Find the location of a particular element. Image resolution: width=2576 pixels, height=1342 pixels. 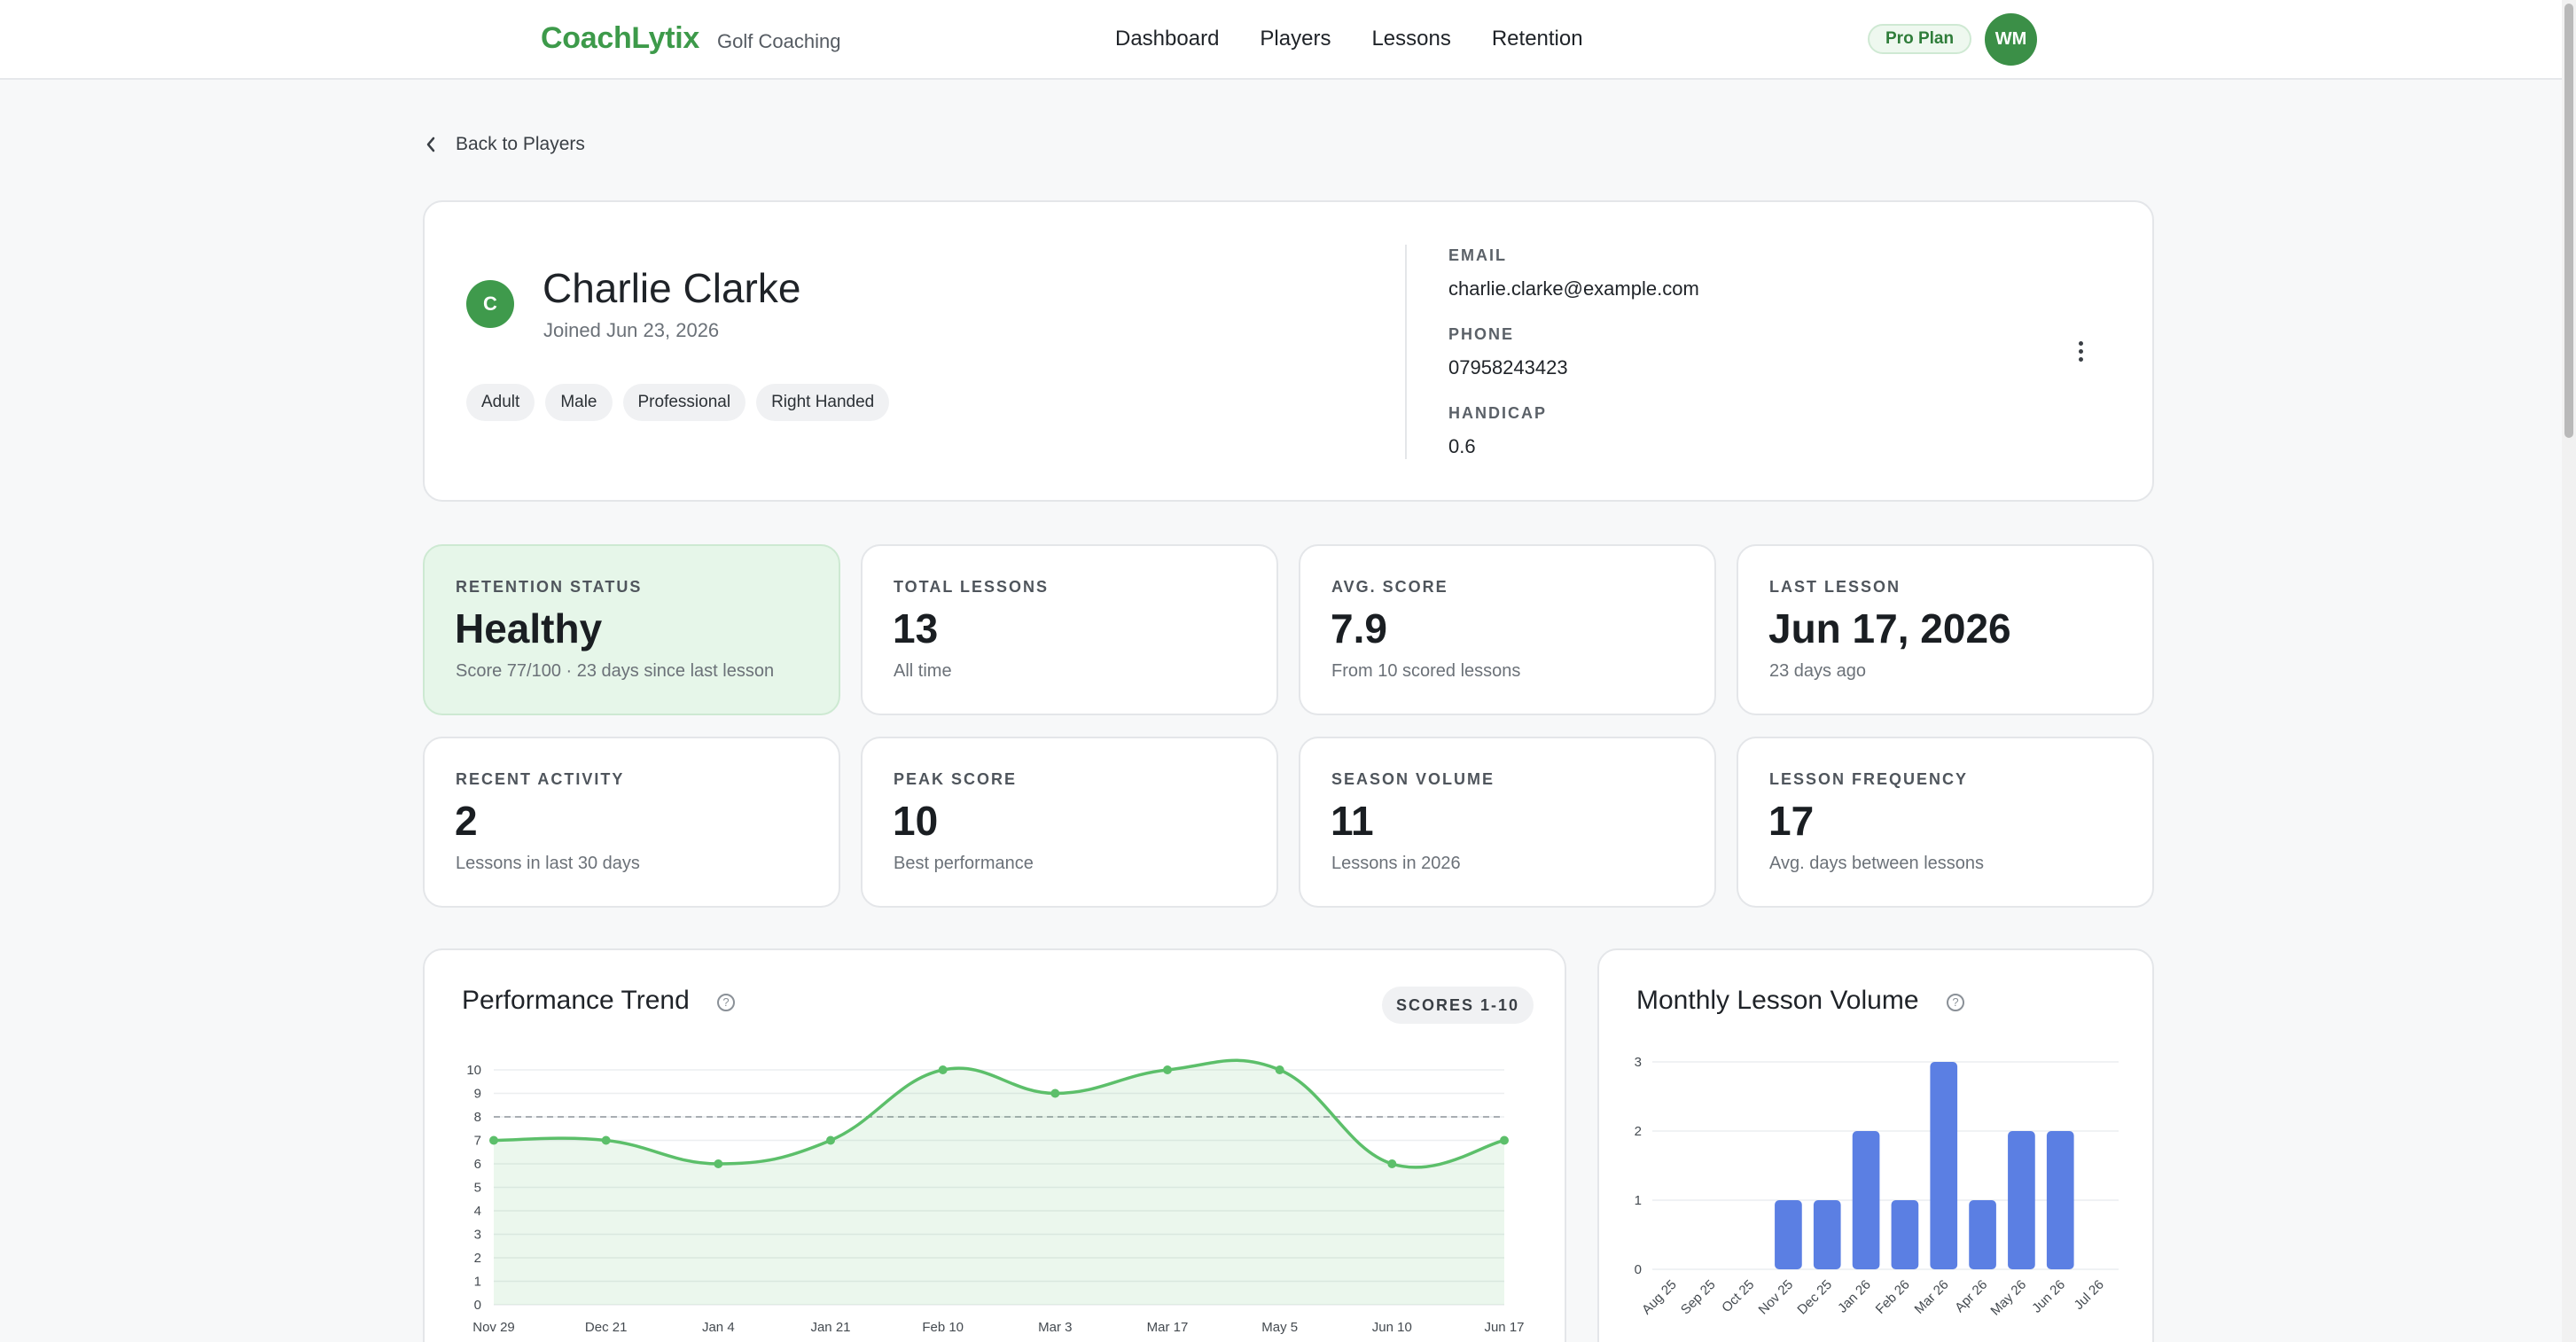

handicap-block: HANDICAP 0.6 is located at coordinates (1497, 431).